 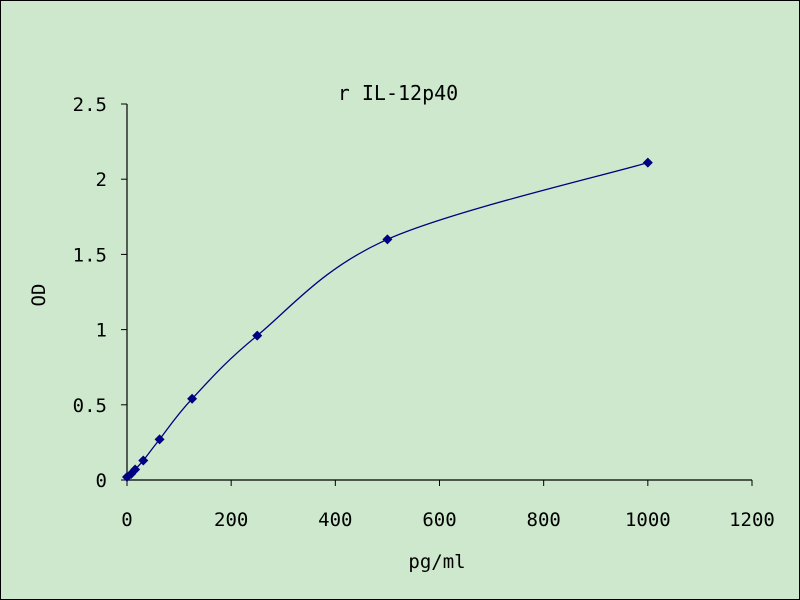 What do you see at coordinates (90, 406) in the screenshot?
I see `y-tick-label: 0.5` at bounding box center [90, 406].